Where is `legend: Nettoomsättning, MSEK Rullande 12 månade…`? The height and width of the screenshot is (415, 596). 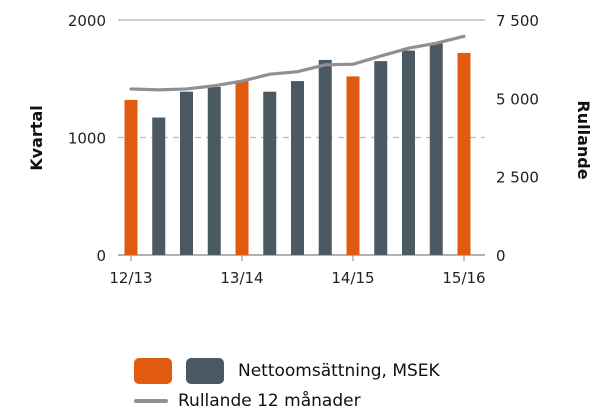
legend: Nettoomsättning, MSEK Rullande 12 månade… is located at coordinates (287, 386).